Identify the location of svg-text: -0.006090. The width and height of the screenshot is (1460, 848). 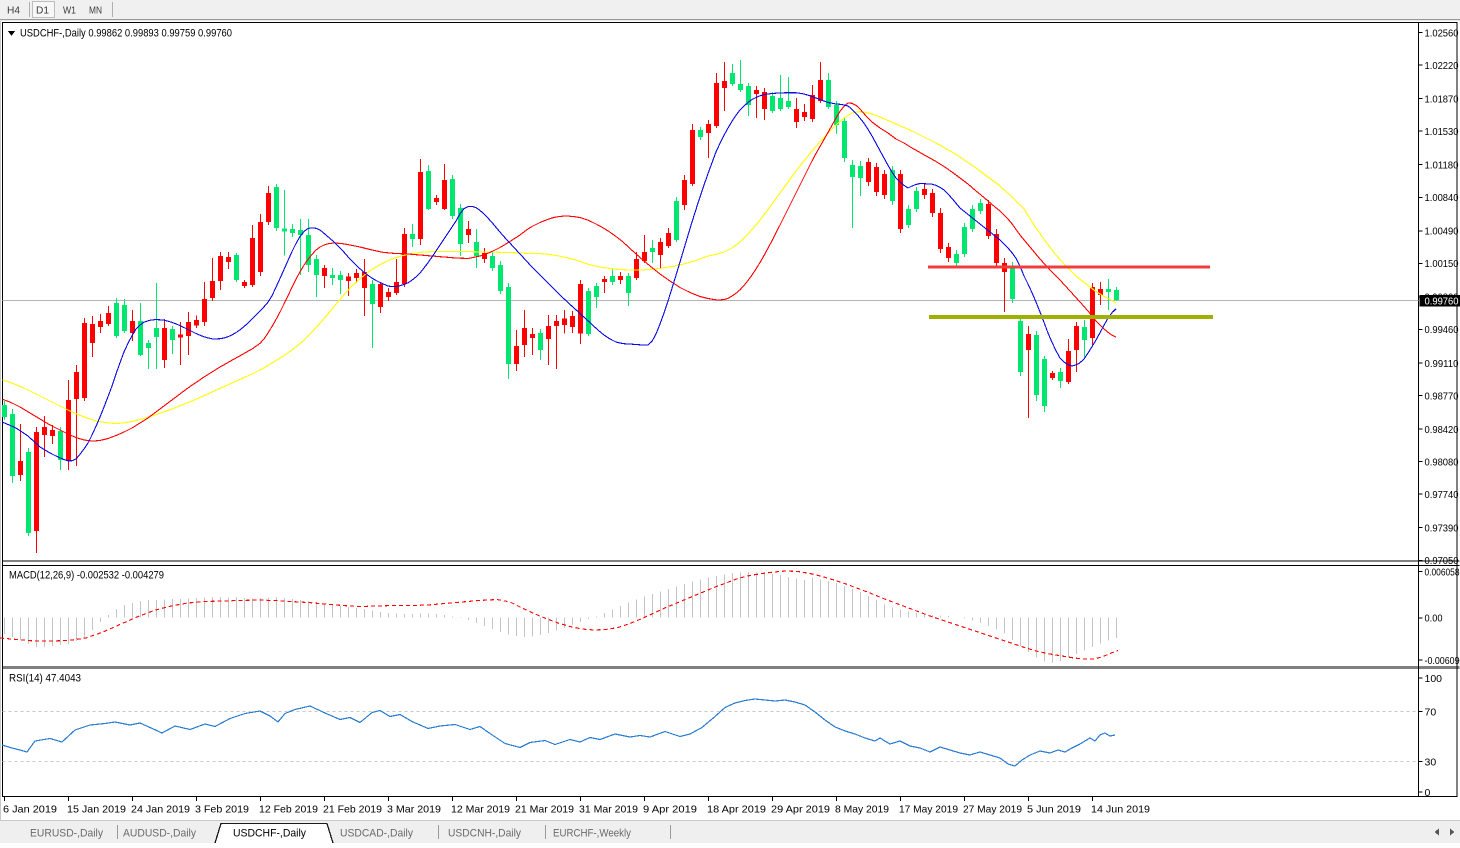
(1442, 661).